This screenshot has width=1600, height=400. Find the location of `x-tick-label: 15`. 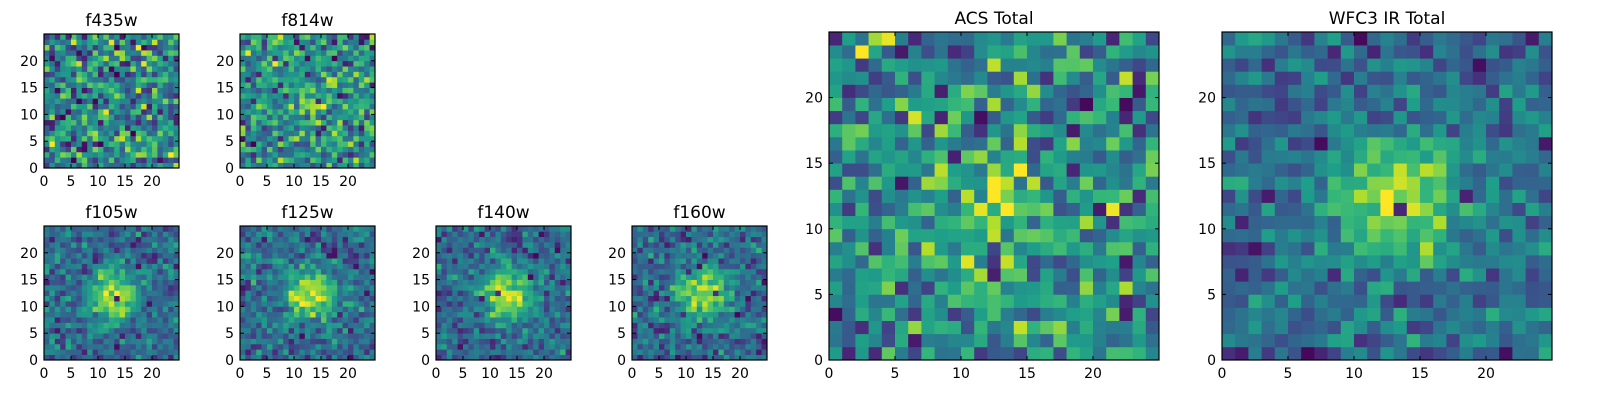

x-tick-label: 15 is located at coordinates (517, 374).